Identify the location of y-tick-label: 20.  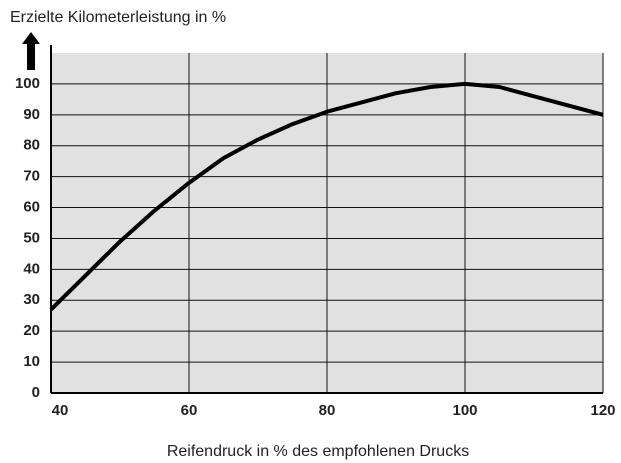
(31, 330).